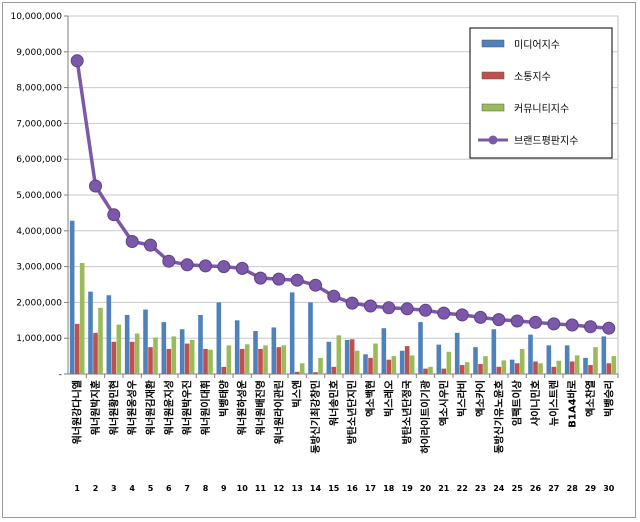 The image size is (640, 522). What do you see at coordinates (444, 488) in the screenshot?
I see `rank-label: 21` at bounding box center [444, 488].